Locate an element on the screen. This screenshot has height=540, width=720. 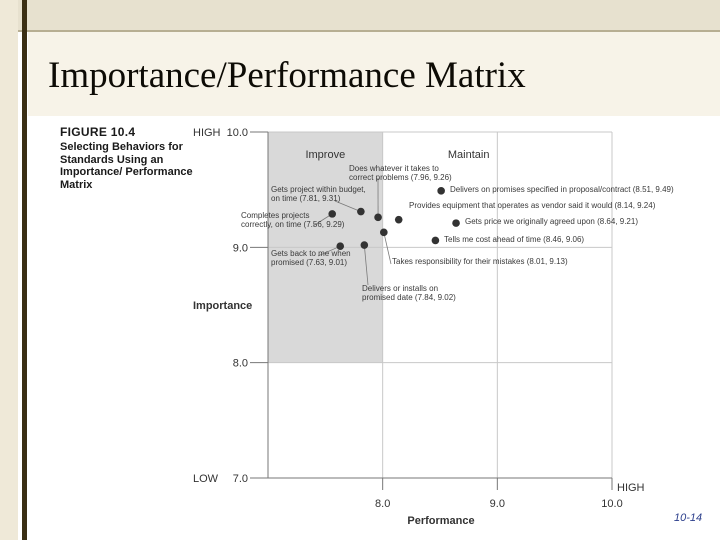
point-label-line: Gets back to me when is located at coordinates (311, 253).